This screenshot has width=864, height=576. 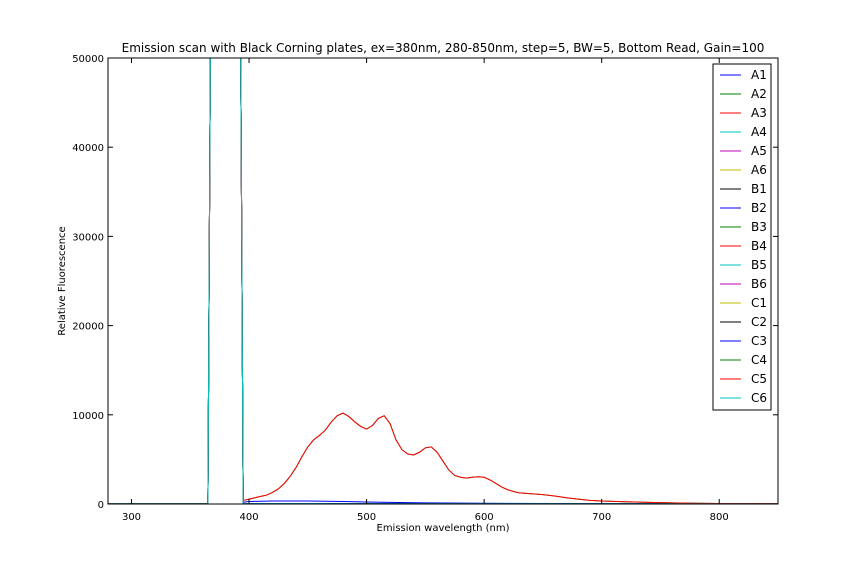 I want to click on legend-label-c6: C6, so click(x=759, y=398).